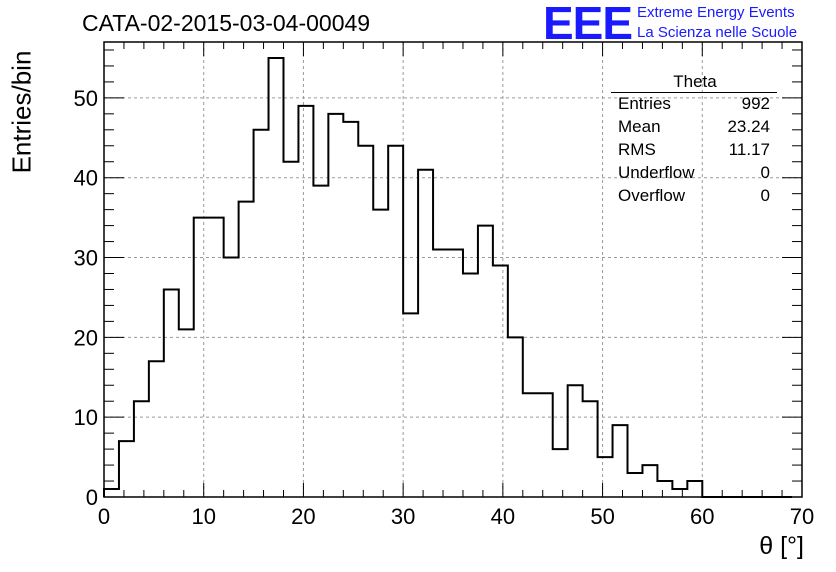 This screenshot has width=836, height=572. What do you see at coordinates (749, 149) in the screenshot?
I see `stat-rms-value: 11.17` at bounding box center [749, 149].